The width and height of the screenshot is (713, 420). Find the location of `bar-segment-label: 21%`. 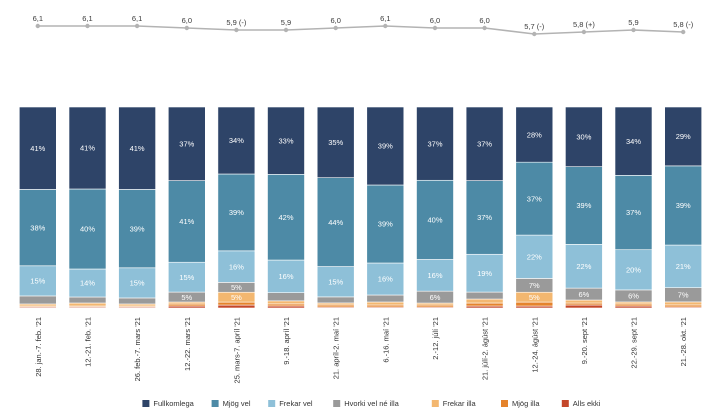

bar-segment-label: 21% is located at coordinates (683, 266).